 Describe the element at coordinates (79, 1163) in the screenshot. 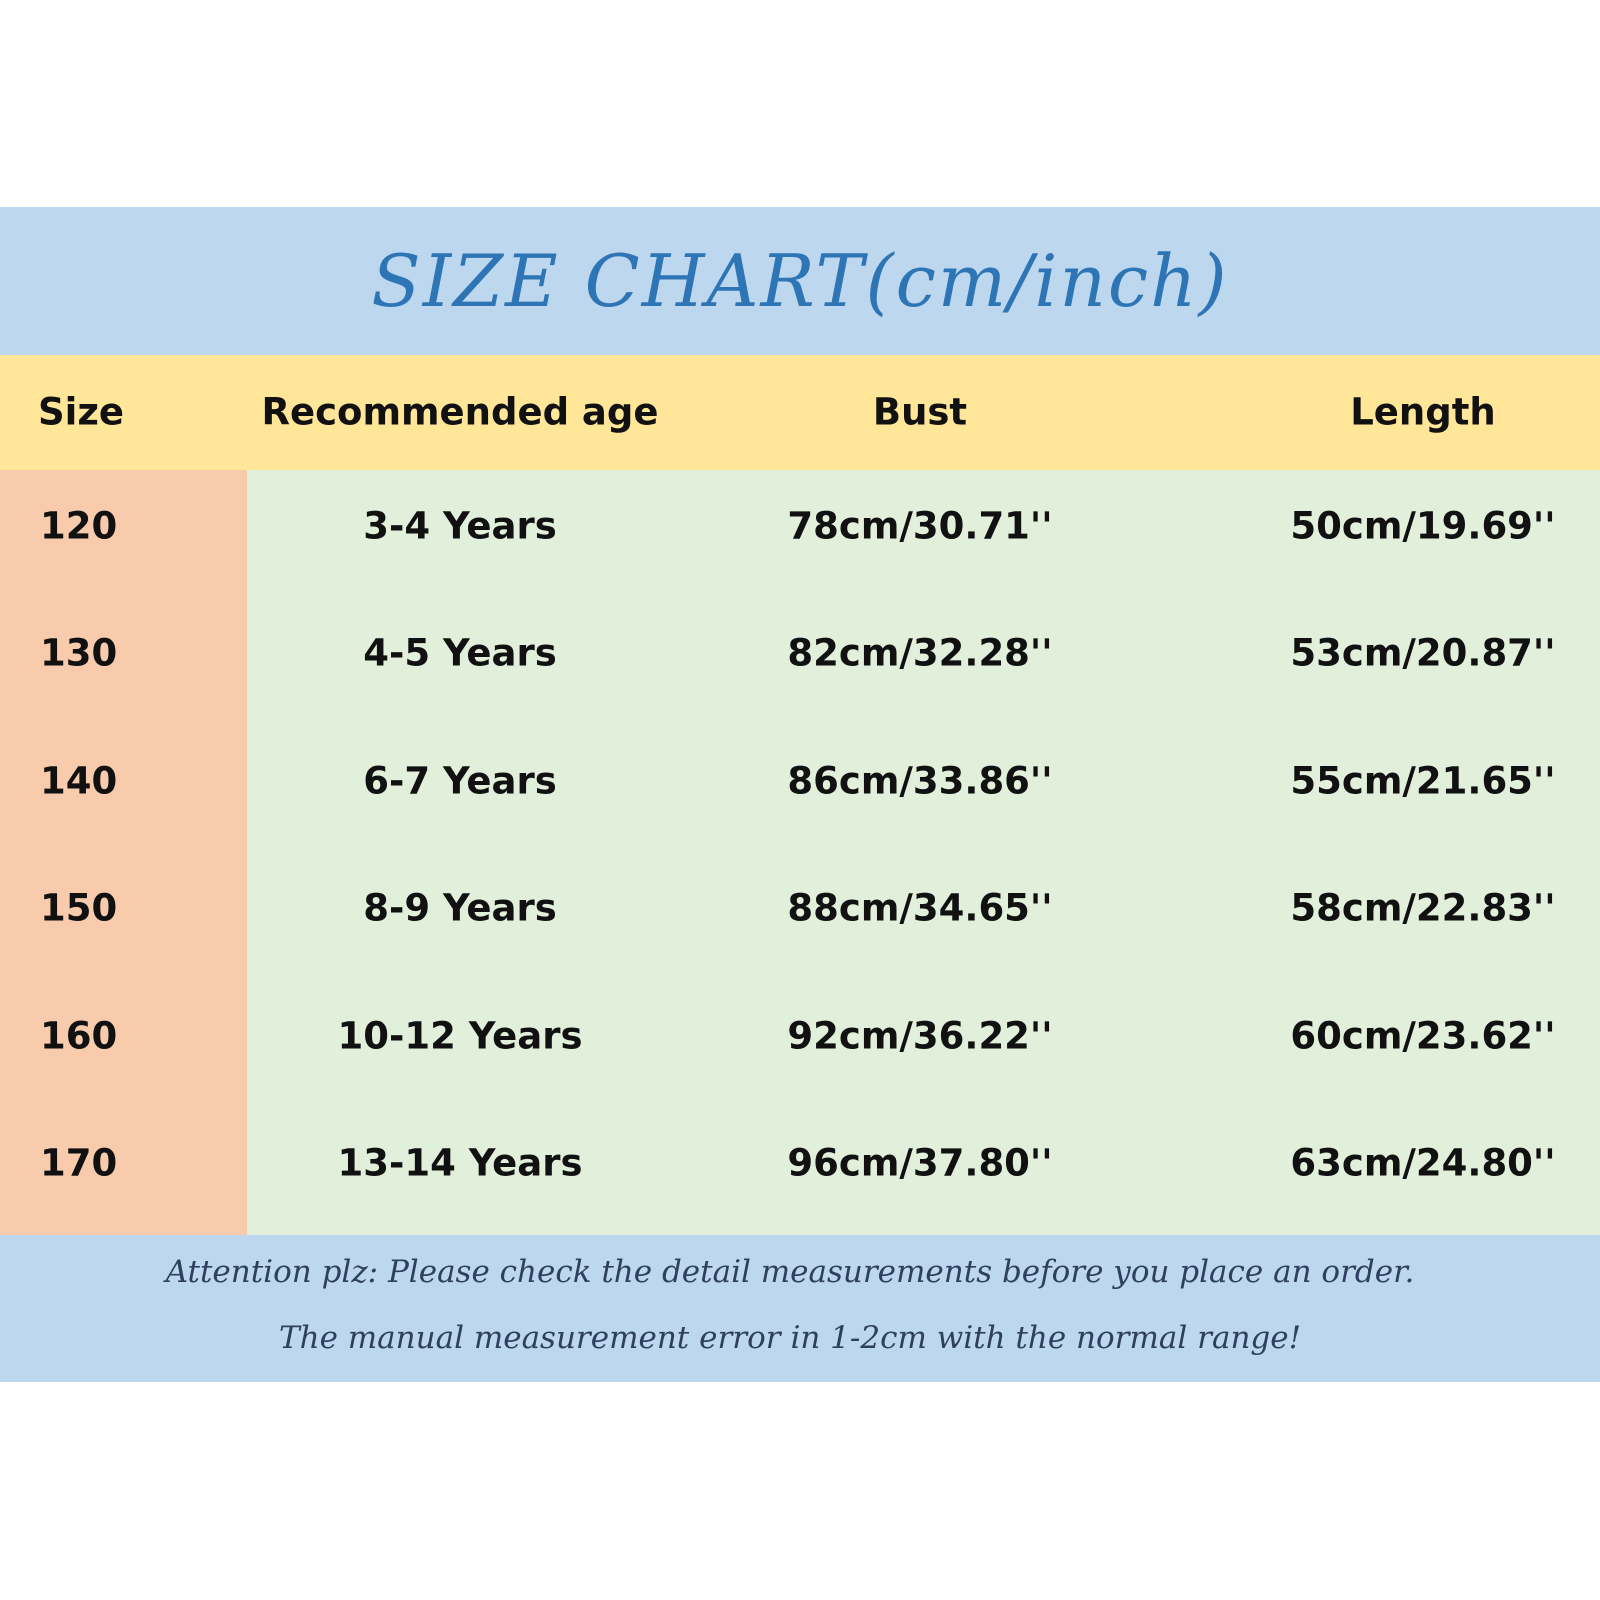

I see `table-cell: 170` at that location.